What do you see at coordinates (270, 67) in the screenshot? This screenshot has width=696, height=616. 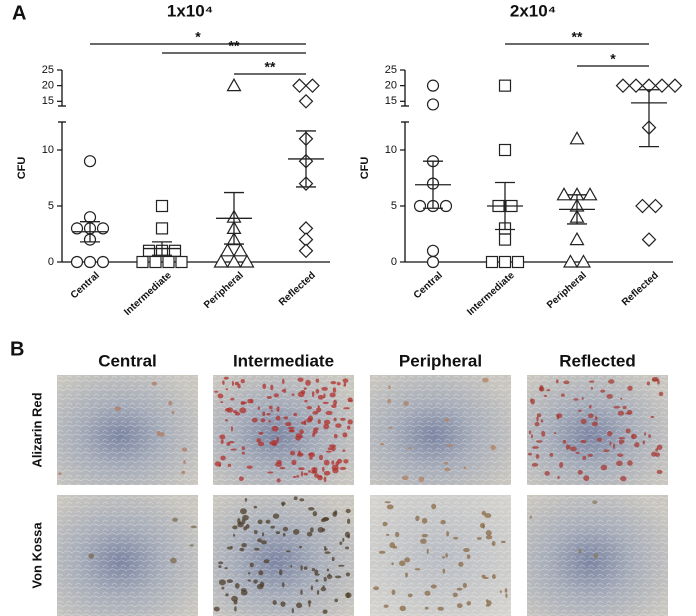 I see `significance-label: **` at bounding box center [270, 67].